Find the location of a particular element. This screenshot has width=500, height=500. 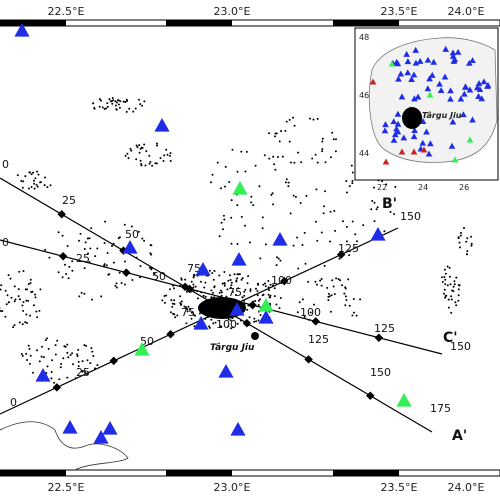

top-tick-2: 23.0°E is located at coordinates (232, 11).